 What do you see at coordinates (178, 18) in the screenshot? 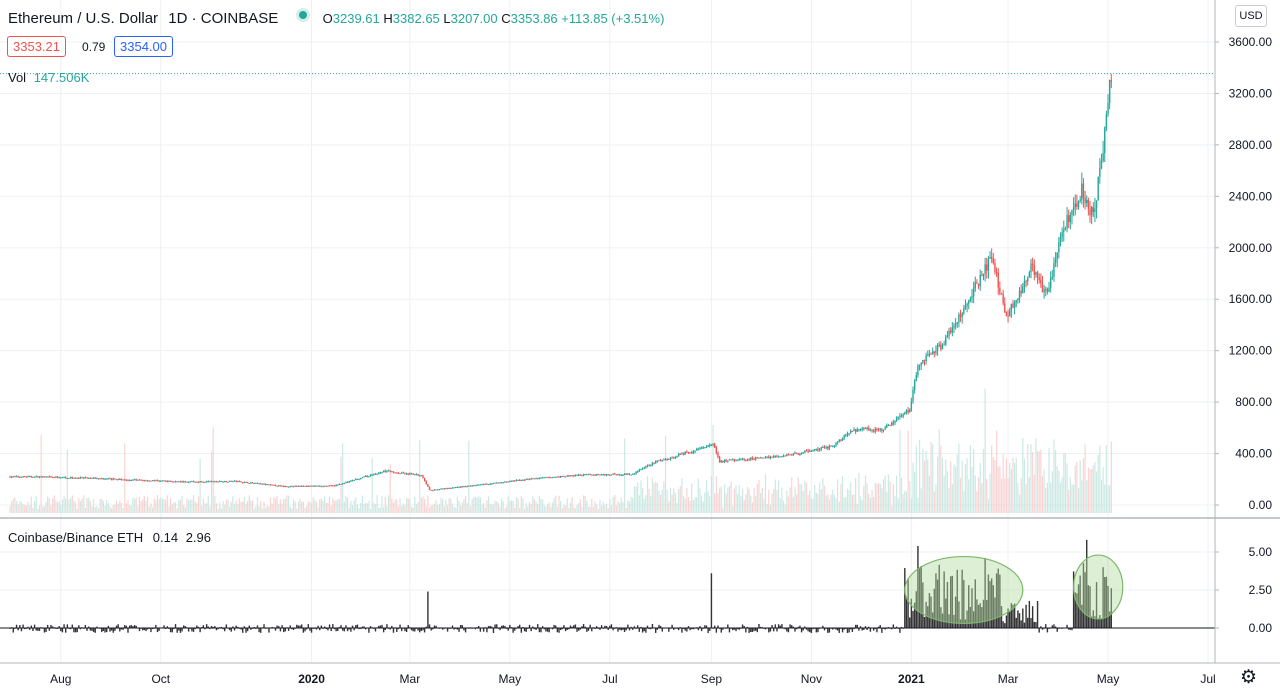
I see `interval-label: 1D` at bounding box center [178, 18].